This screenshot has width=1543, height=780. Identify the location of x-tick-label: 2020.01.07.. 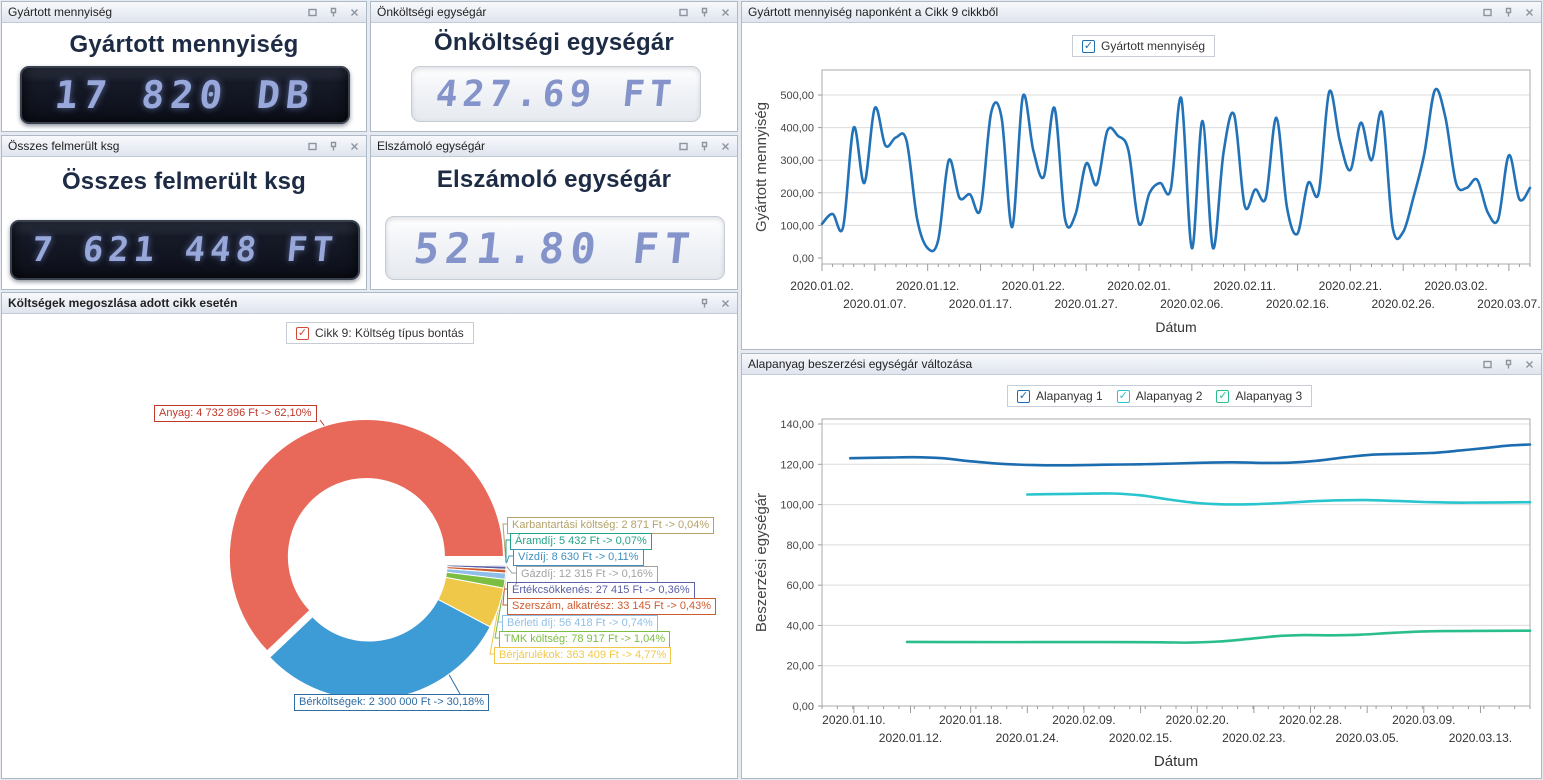
(874, 304).